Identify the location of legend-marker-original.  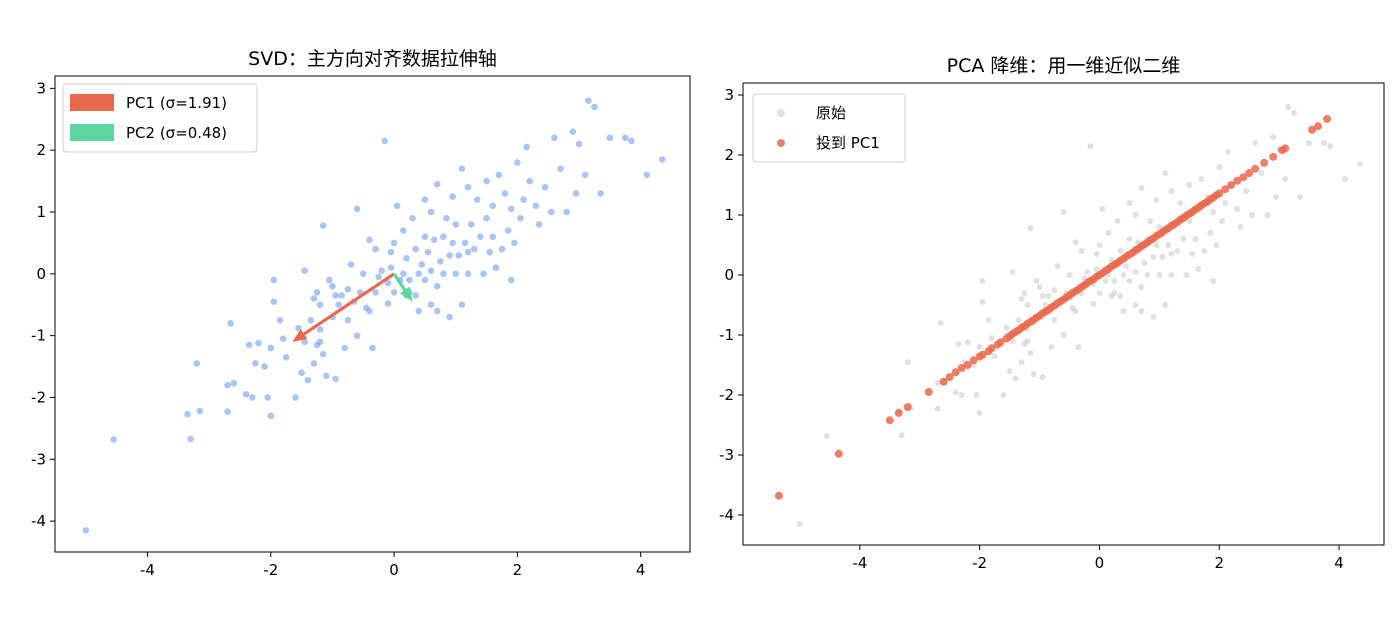
(781, 113).